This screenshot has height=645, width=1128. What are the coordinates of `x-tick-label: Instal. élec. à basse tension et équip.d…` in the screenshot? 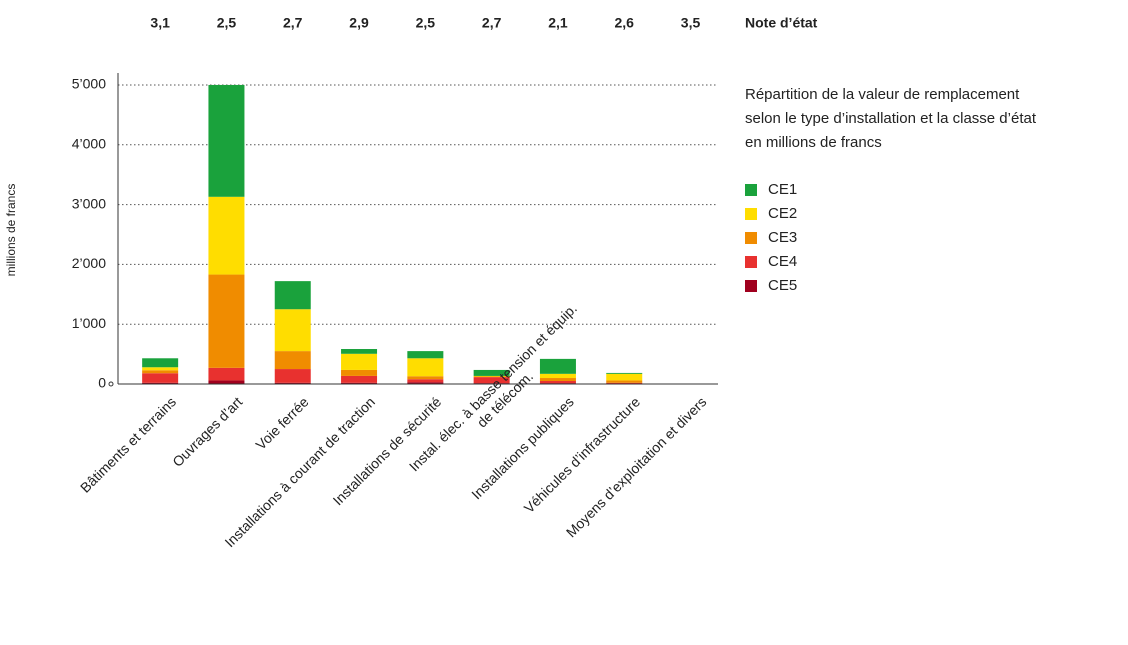 It's located at (499, 393).